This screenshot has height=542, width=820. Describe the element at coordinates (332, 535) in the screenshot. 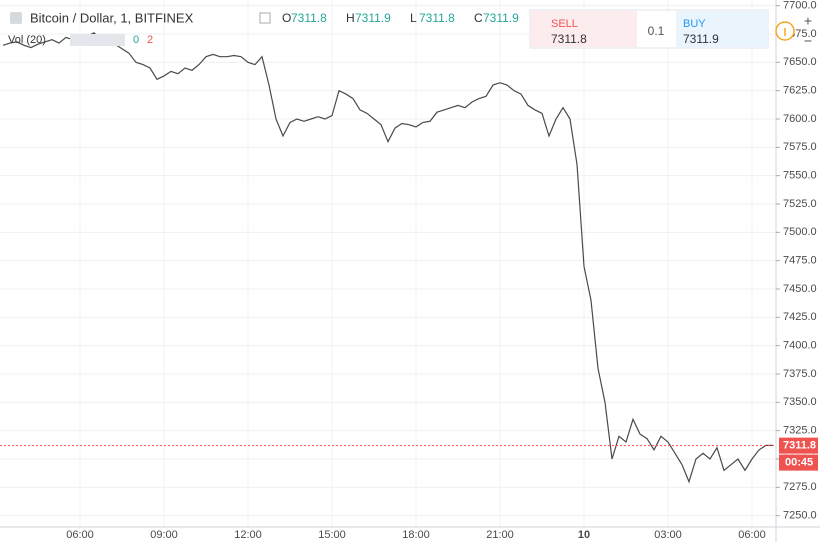

I see `x-tick-label: 15:00` at that location.